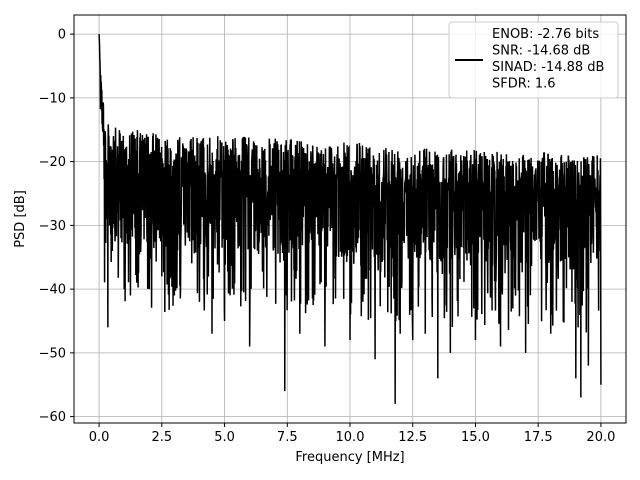  What do you see at coordinates (52, 226) in the screenshot?
I see `y-tick-label: −30` at bounding box center [52, 226].